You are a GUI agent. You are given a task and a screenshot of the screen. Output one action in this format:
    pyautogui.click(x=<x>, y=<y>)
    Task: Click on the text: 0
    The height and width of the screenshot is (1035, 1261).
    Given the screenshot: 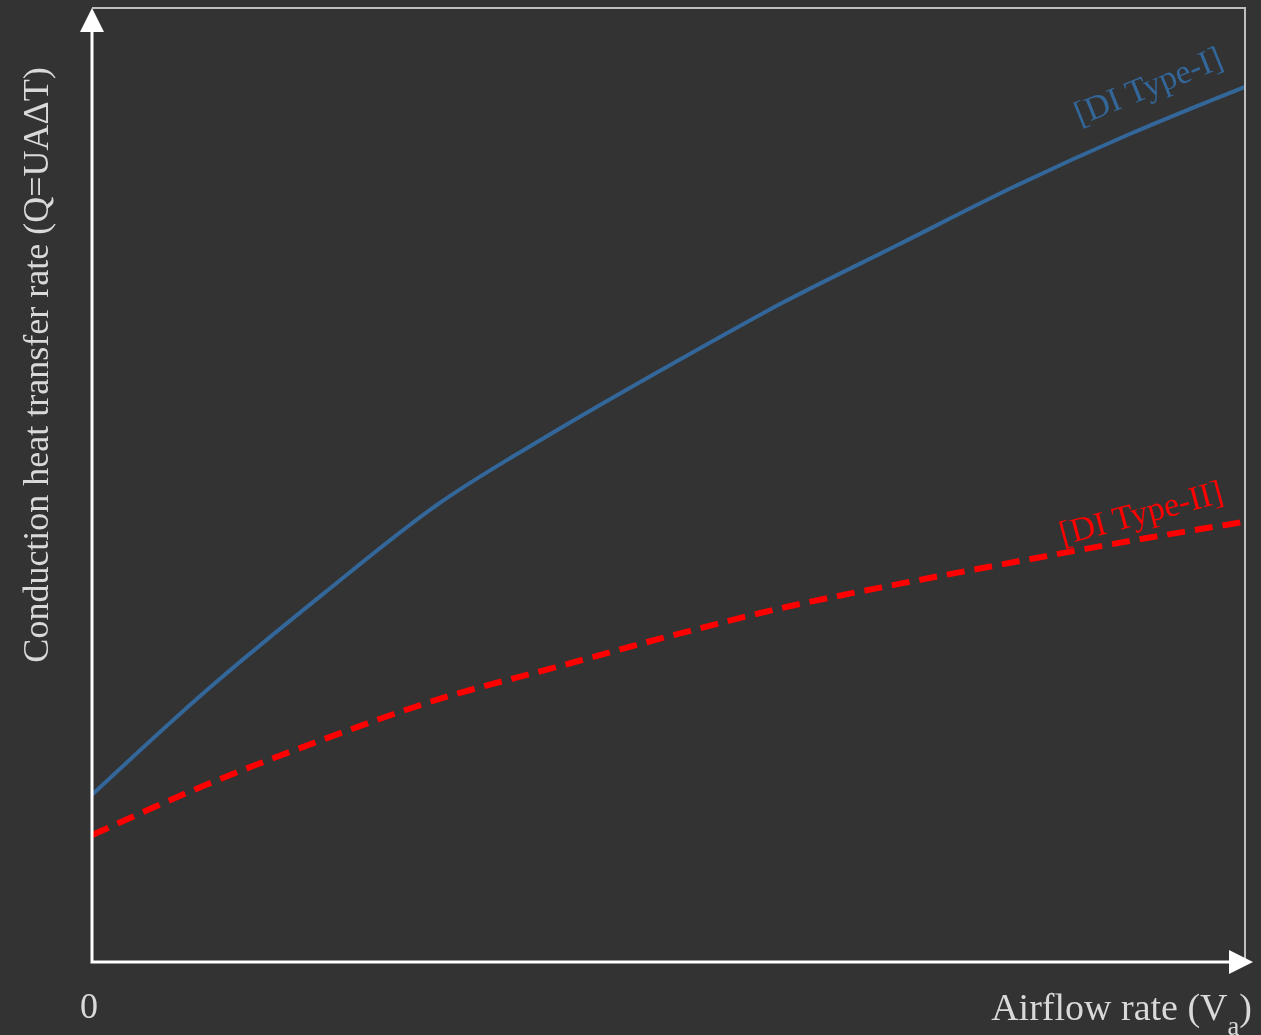 What is the action you would take?
    pyautogui.click(x=89, y=1006)
    